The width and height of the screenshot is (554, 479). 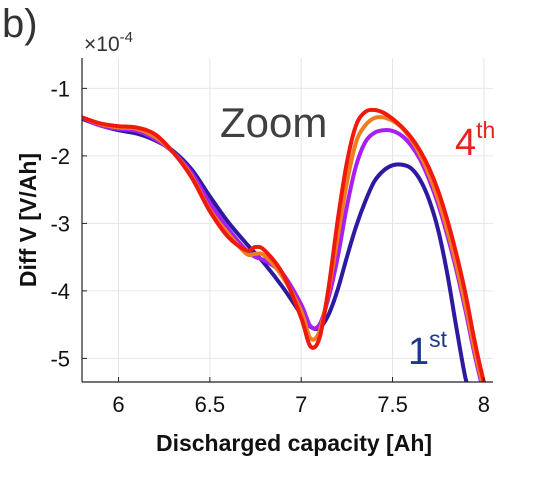 I want to click on y-axis-label: Diff V [V/Ah], so click(x=28, y=220).